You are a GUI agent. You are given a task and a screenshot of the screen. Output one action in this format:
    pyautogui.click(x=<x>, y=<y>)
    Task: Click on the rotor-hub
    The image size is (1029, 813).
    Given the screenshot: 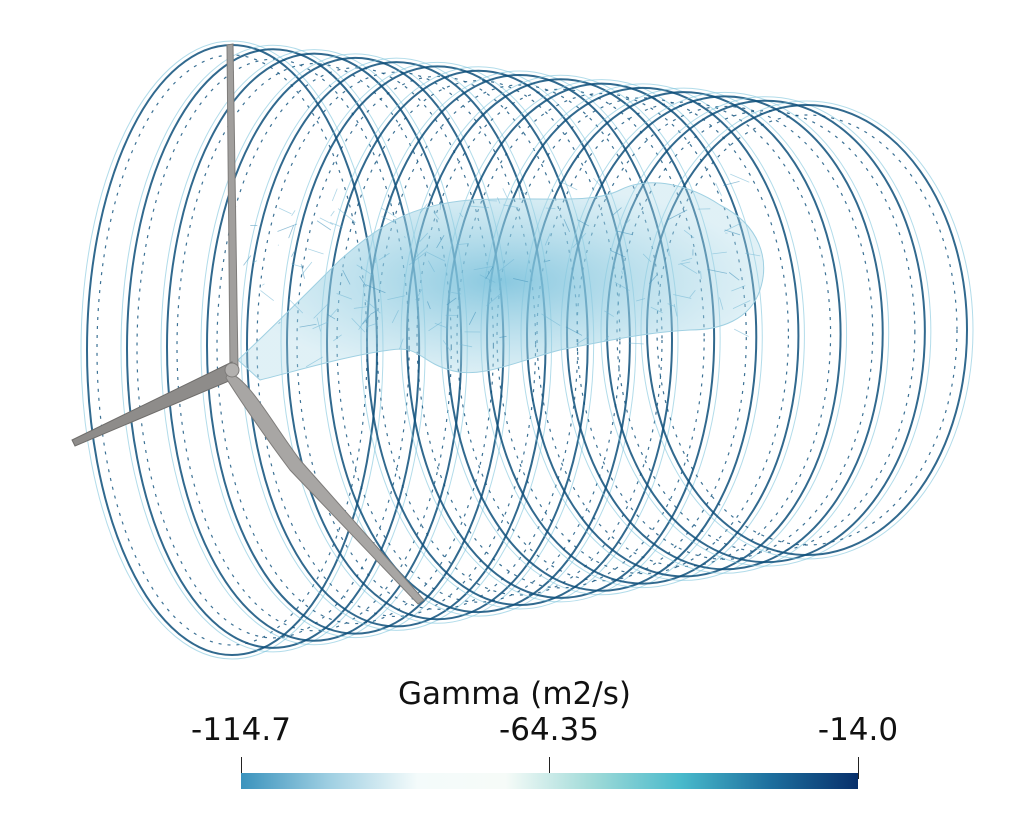 What is the action you would take?
    pyautogui.click(x=232, y=370)
    